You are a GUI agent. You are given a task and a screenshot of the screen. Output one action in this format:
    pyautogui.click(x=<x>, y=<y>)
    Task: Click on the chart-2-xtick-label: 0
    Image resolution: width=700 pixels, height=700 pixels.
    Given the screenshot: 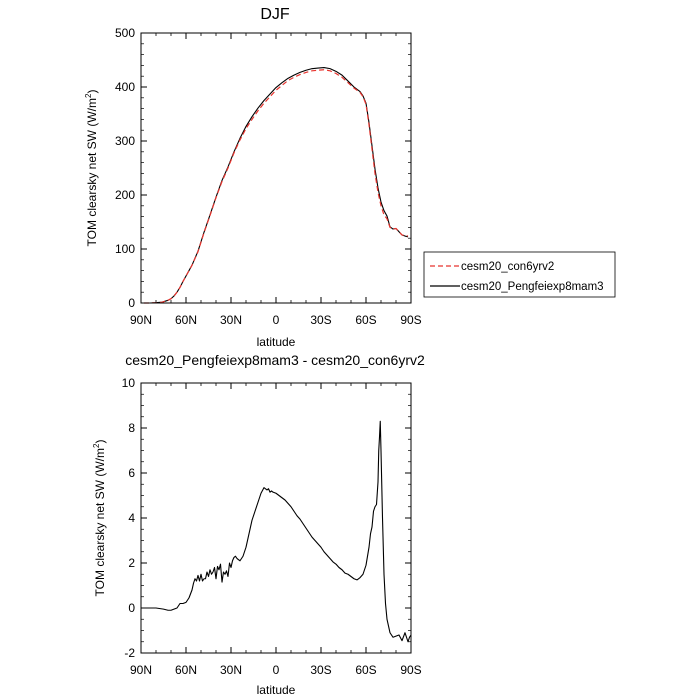 What is the action you would take?
    pyautogui.click(x=276, y=670)
    